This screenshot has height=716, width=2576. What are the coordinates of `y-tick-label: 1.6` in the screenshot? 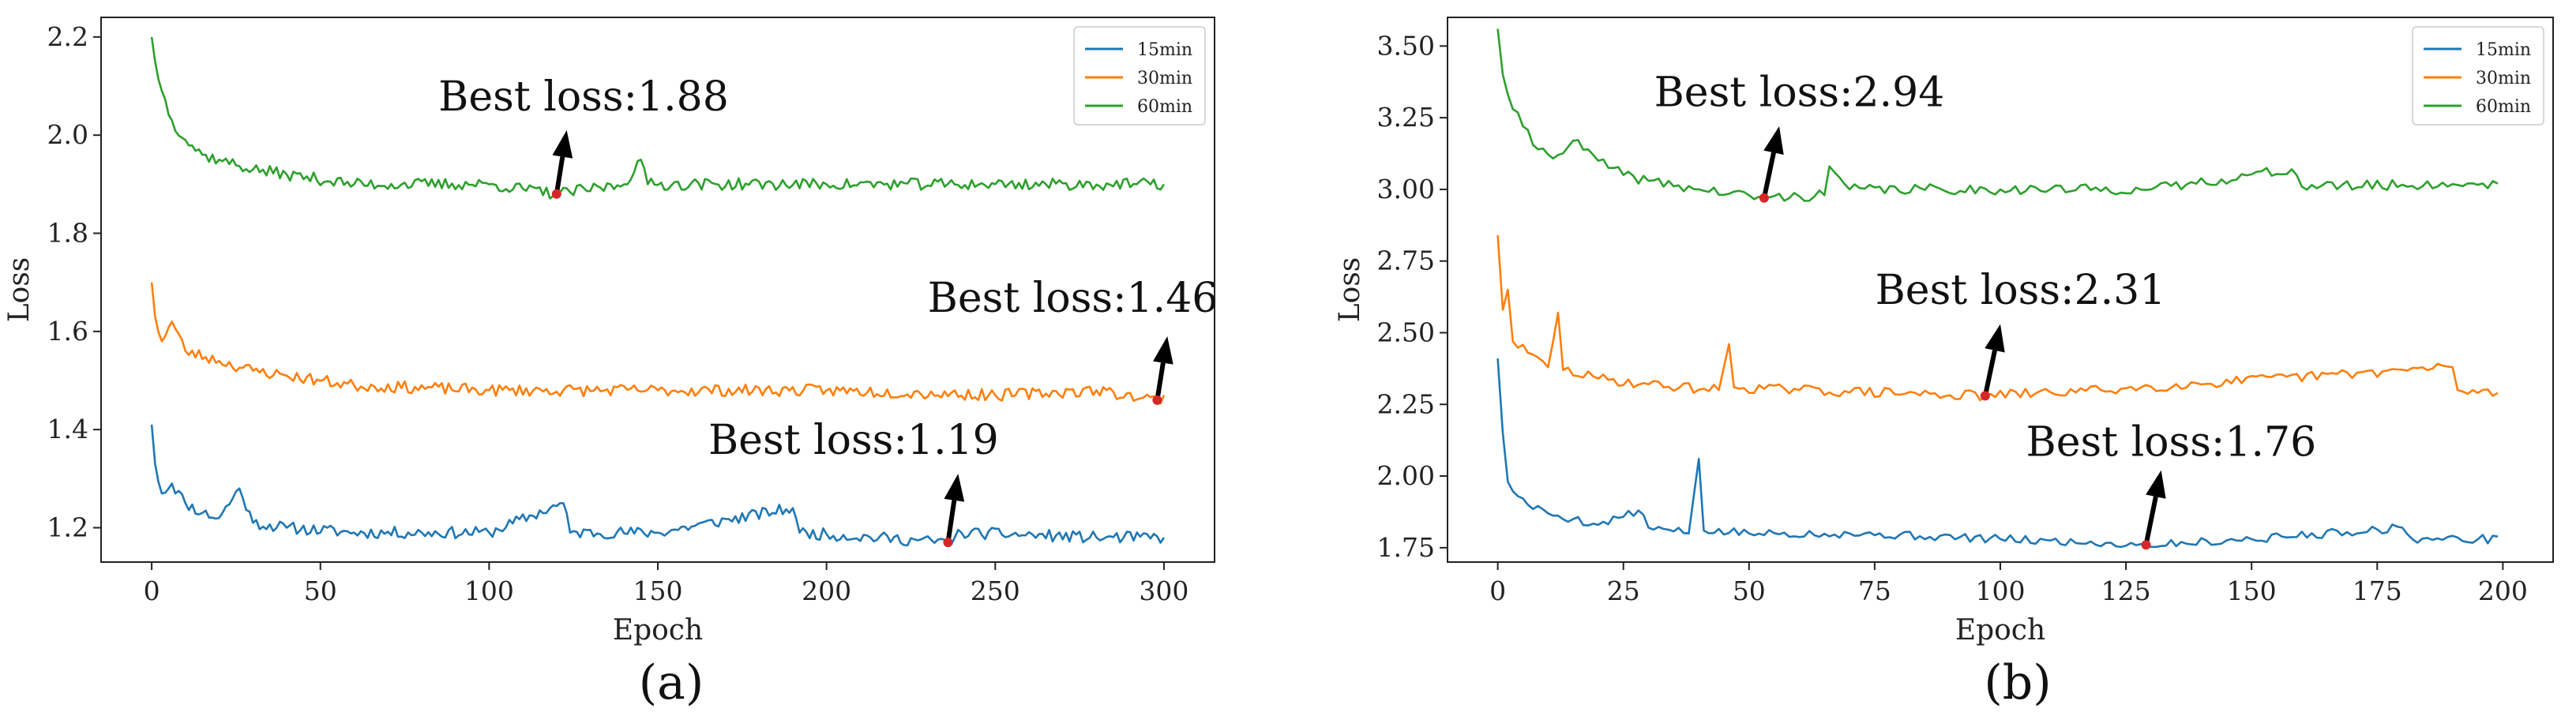 It's located at (67, 331).